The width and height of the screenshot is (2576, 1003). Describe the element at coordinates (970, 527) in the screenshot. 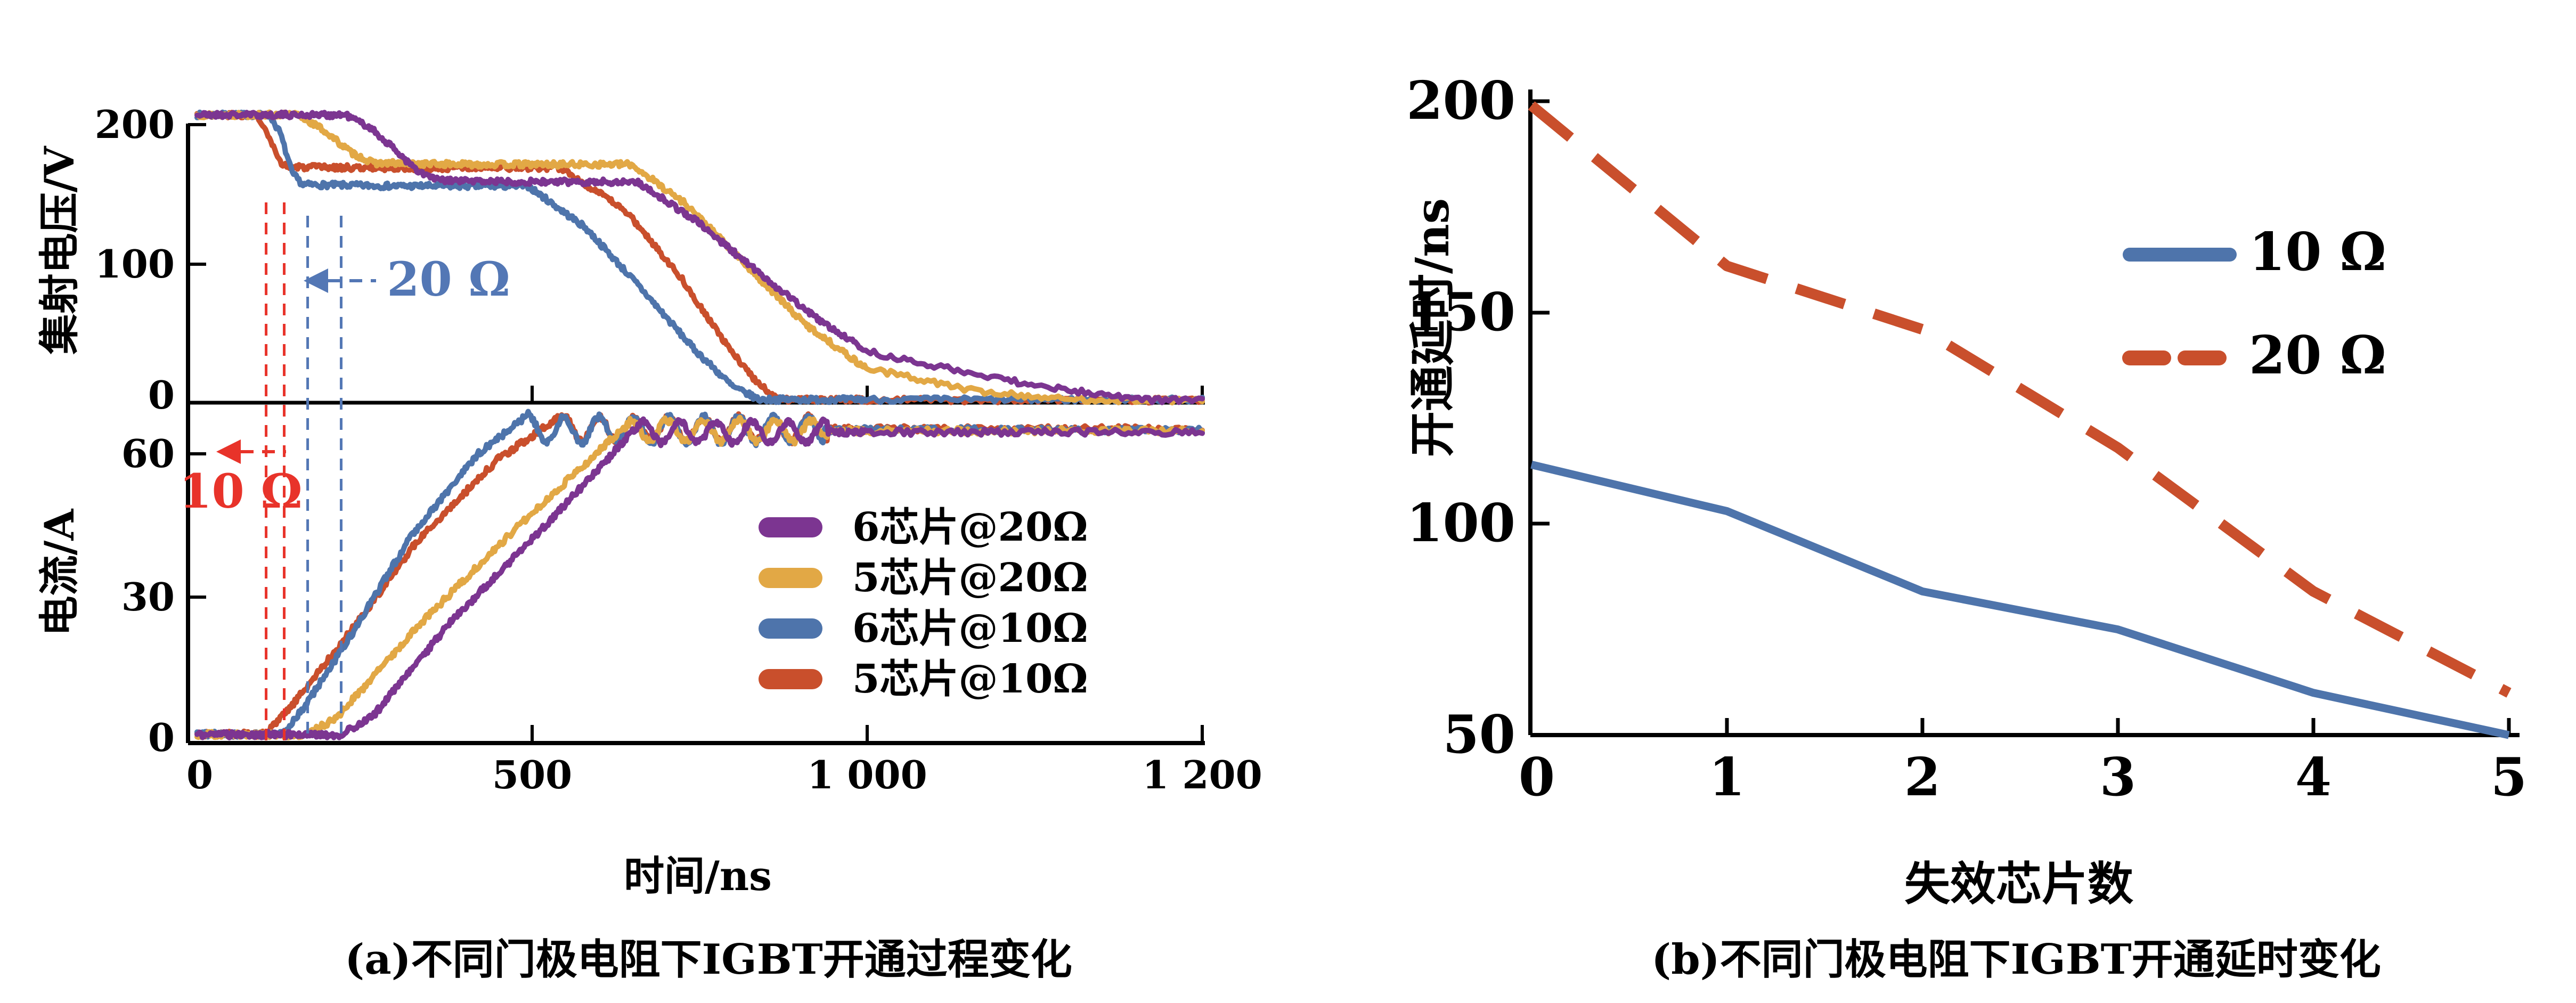

I see `left-legend-label-6chip-20ohm: 6芯片@20Ω` at that location.